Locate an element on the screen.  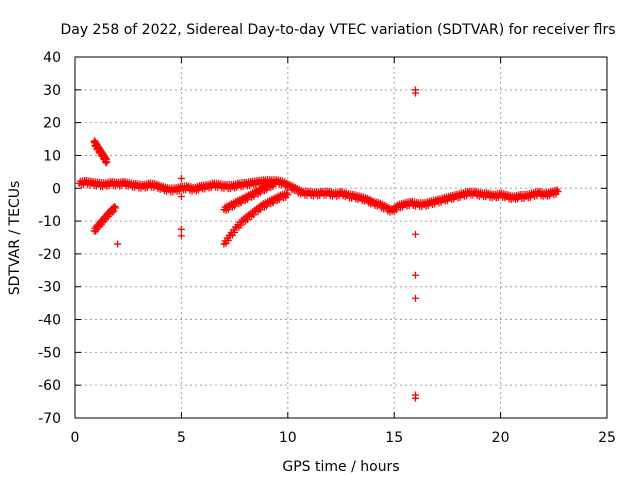
y-axis-label: SDTVAR / TECUs is located at coordinates (15, 238).